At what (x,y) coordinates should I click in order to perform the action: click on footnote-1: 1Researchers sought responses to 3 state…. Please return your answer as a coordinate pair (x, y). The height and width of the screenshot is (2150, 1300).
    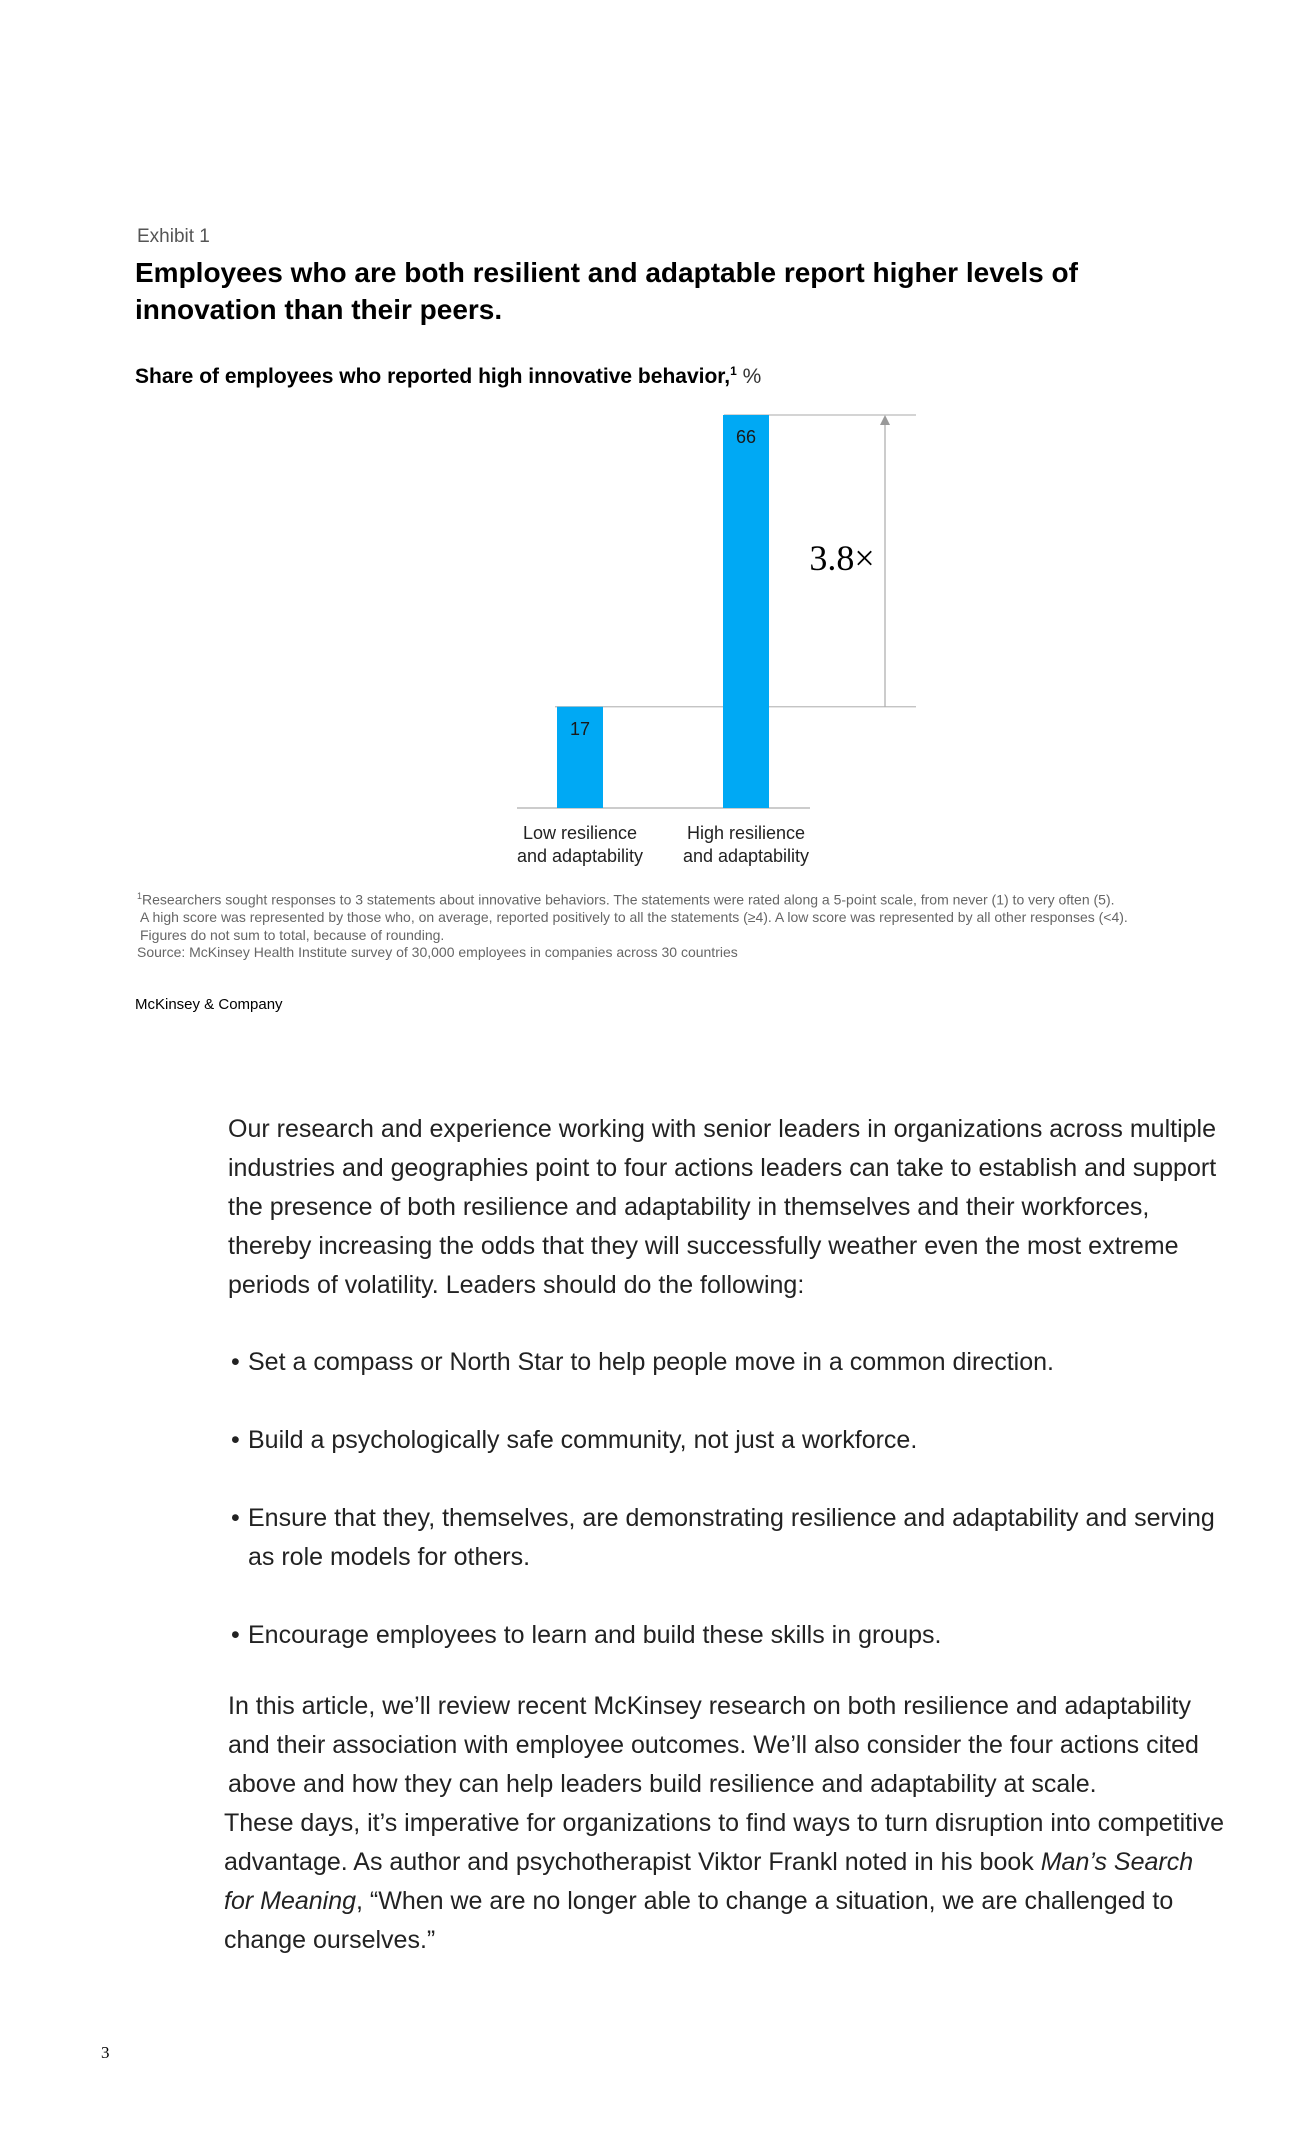
    Looking at the image, I should click on (687, 898).